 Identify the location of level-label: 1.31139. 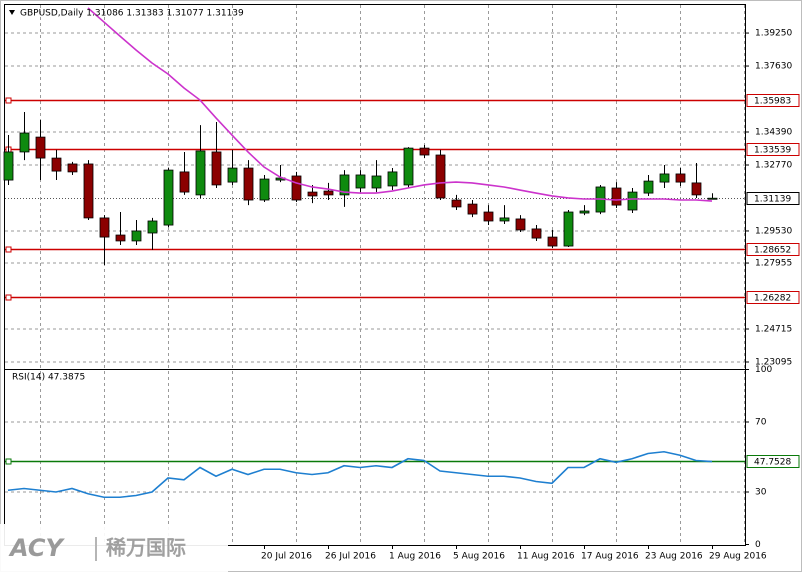
(772, 200).